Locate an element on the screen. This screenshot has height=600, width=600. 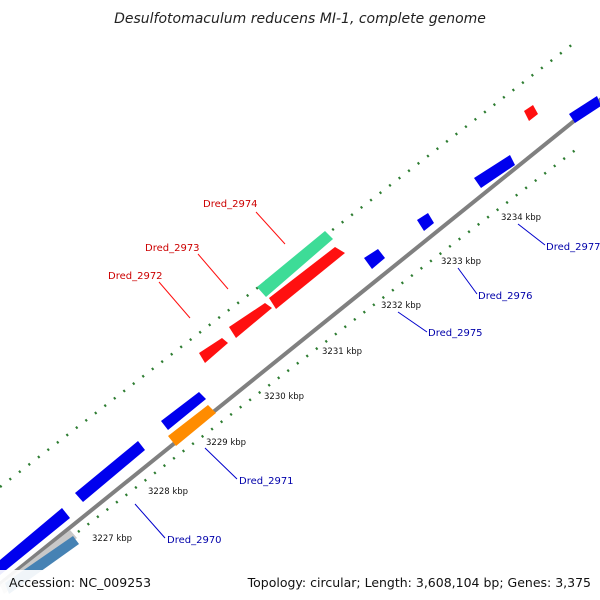
gene-label-dred-2973: Dred_2973 is located at coordinates (172, 248).